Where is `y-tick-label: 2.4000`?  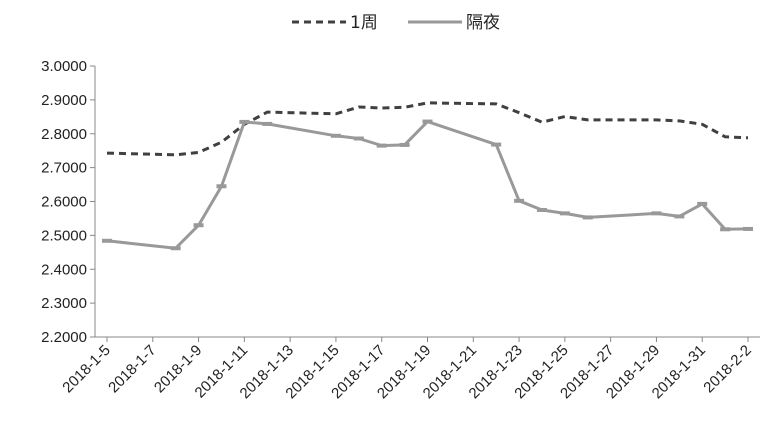 y-tick-label: 2.4000 is located at coordinates (64, 269).